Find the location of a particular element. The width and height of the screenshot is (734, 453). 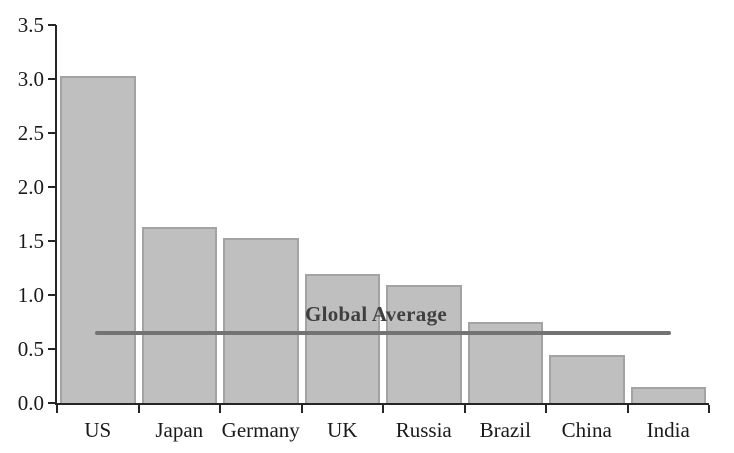

y-tick-label: 0.0 is located at coordinates (30, 403).